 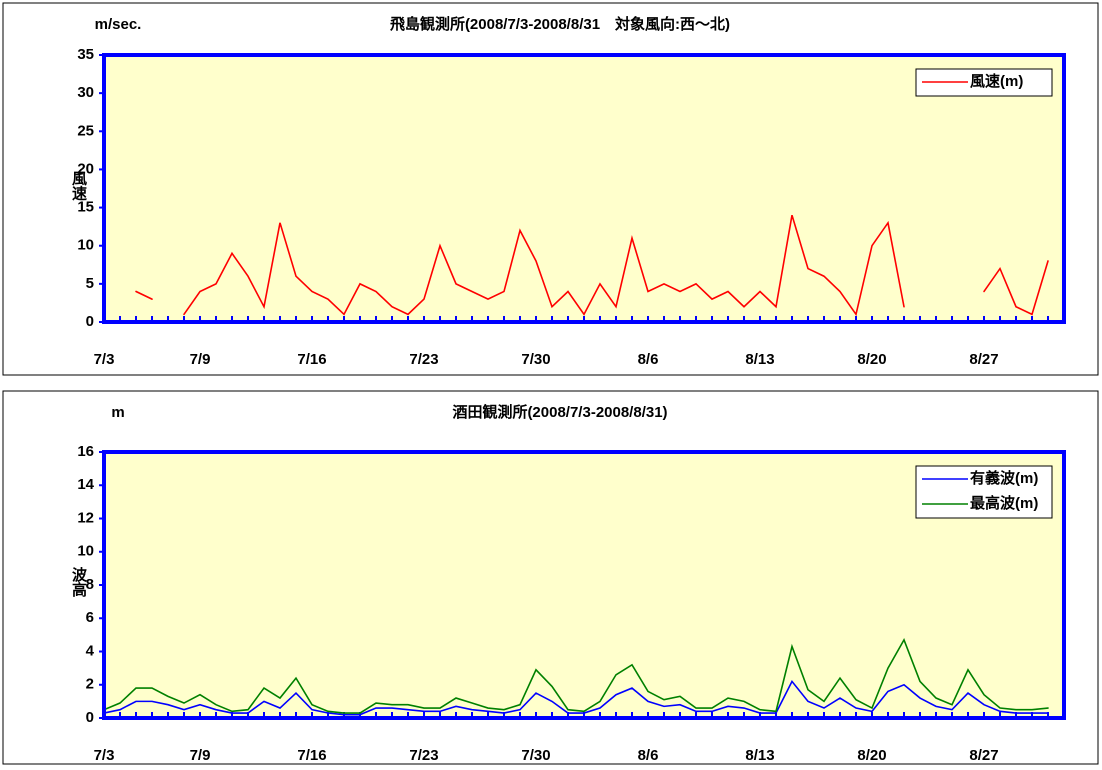 What do you see at coordinates (90, 650) in the screenshot?
I see `y-tick-label: 4` at bounding box center [90, 650].